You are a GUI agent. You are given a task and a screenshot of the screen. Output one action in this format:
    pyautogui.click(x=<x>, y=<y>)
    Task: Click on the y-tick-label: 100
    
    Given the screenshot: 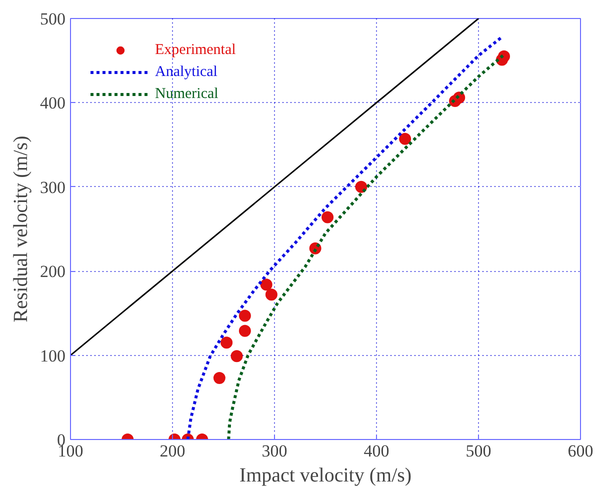 What is the action you would take?
    pyautogui.click(x=53, y=356)
    